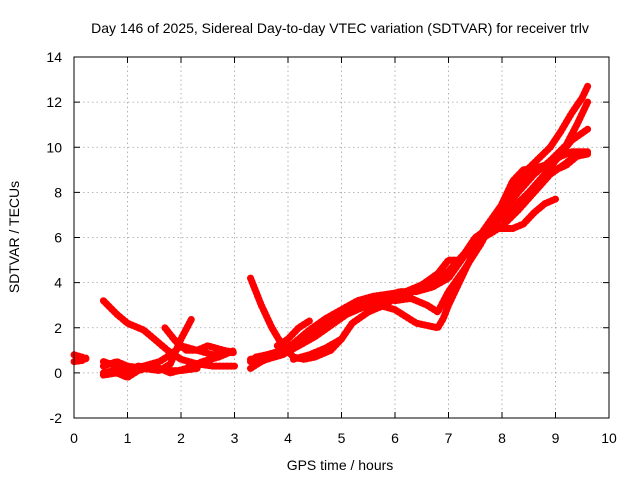  I want to click on y-tick-labels: -2 0 2 4 6 8 10 12 14, so click(54, 237).